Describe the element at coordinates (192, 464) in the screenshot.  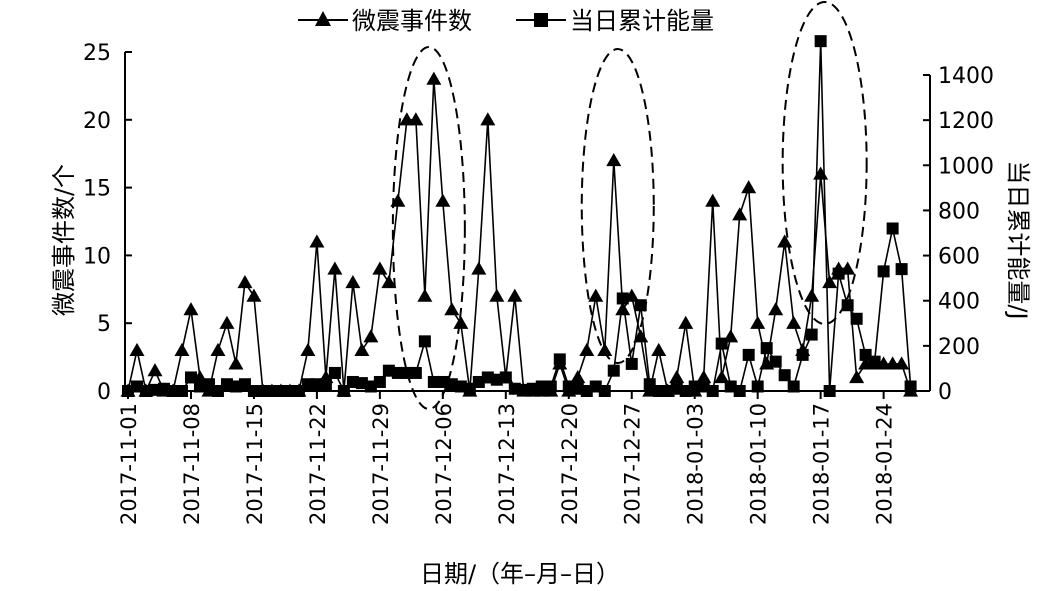
I see `x-tick-label: 2017-11-08` at that location.